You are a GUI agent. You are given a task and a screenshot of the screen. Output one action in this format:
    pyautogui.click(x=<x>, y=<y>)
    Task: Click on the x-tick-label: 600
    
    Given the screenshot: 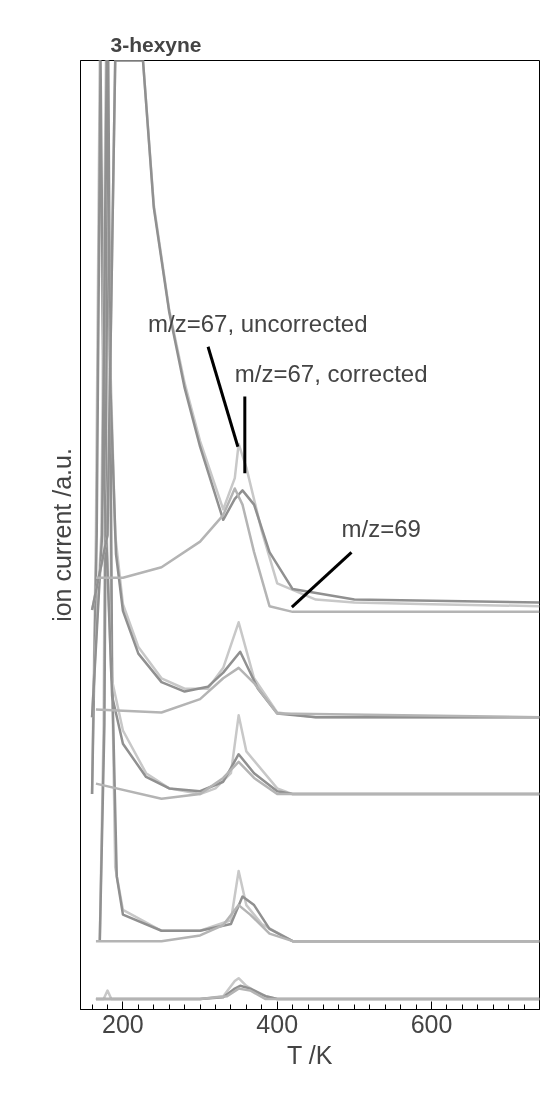 What is the action you would take?
    pyautogui.click(x=431, y=1023)
    